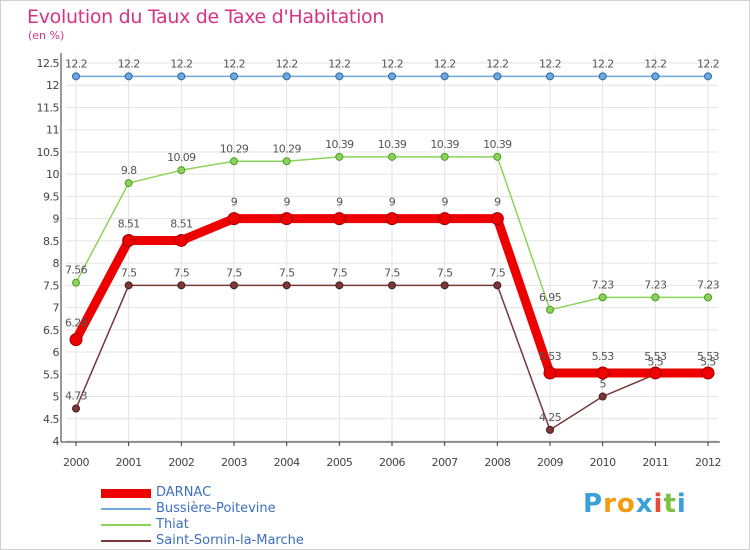 The height and width of the screenshot is (550, 750). Describe the element at coordinates (231, 525) in the screenshot. I see `legend-item: Thiat` at that location.